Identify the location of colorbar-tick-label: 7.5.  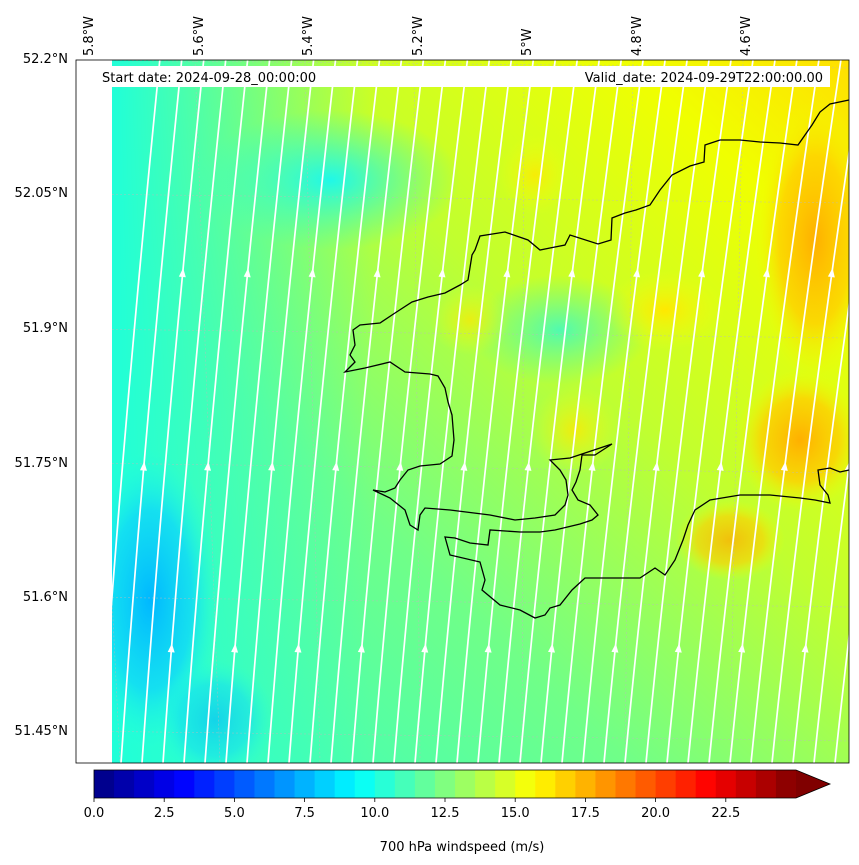
(304, 813).